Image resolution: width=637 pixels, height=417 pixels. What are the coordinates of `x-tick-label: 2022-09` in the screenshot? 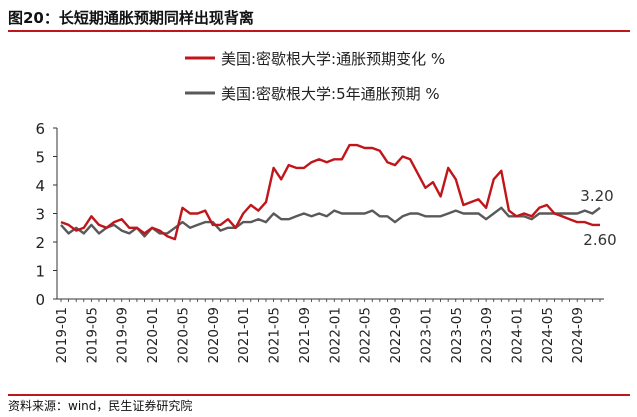 It's located at (396, 335).